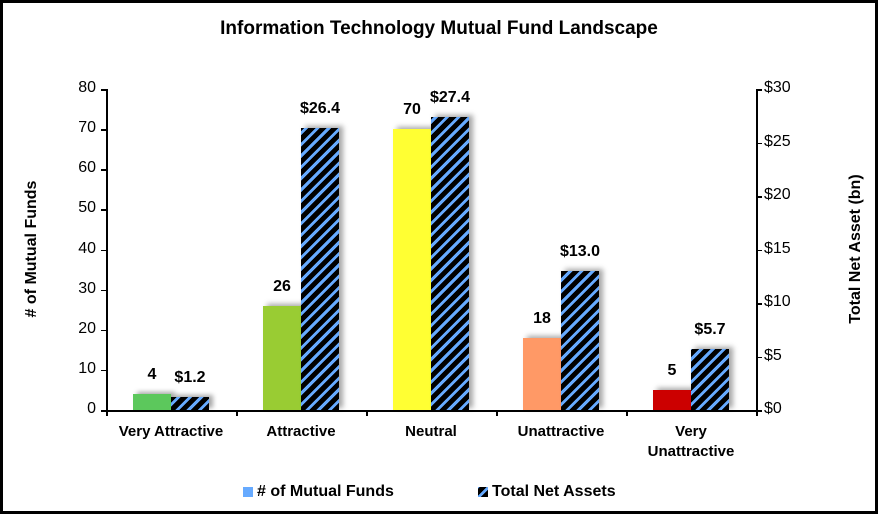 Image resolution: width=878 pixels, height=514 pixels. I want to click on y-tick-label-left: 80, so click(87, 87).